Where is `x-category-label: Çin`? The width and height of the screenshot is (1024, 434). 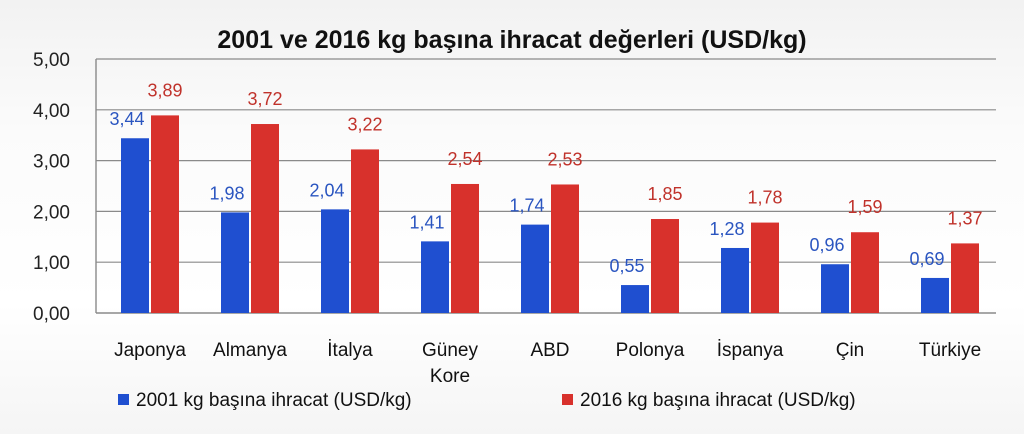 x-category-label: Çin is located at coordinates (850, 350).